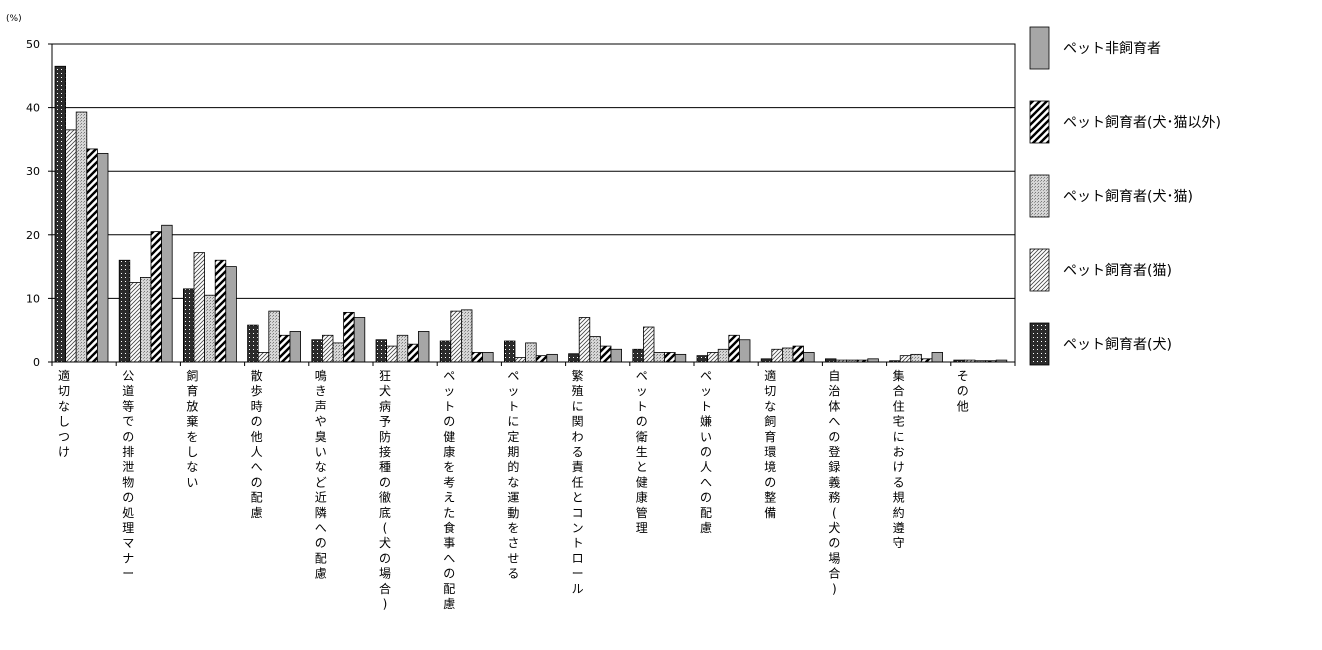 This screenshot has height=650, width=1322. Describe the element at coordinates (1142, 123) in the screenshot. I see `legend-label-2: ペット飼育者(犬･猫以外)` at that location.